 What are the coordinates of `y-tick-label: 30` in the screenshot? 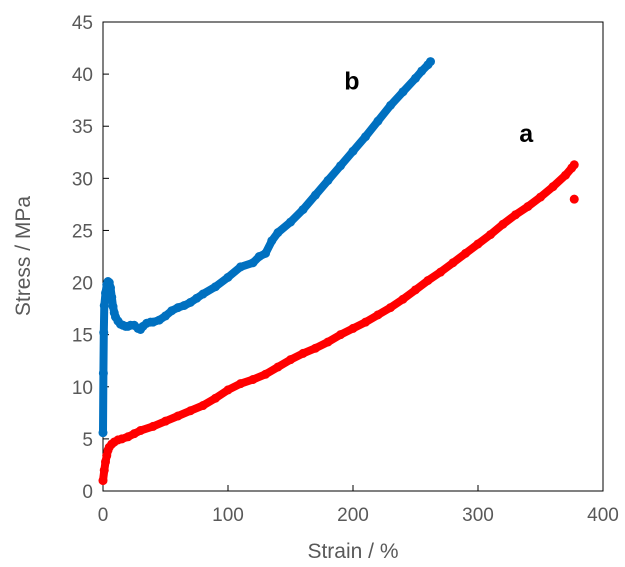 It's located at (82, 179).